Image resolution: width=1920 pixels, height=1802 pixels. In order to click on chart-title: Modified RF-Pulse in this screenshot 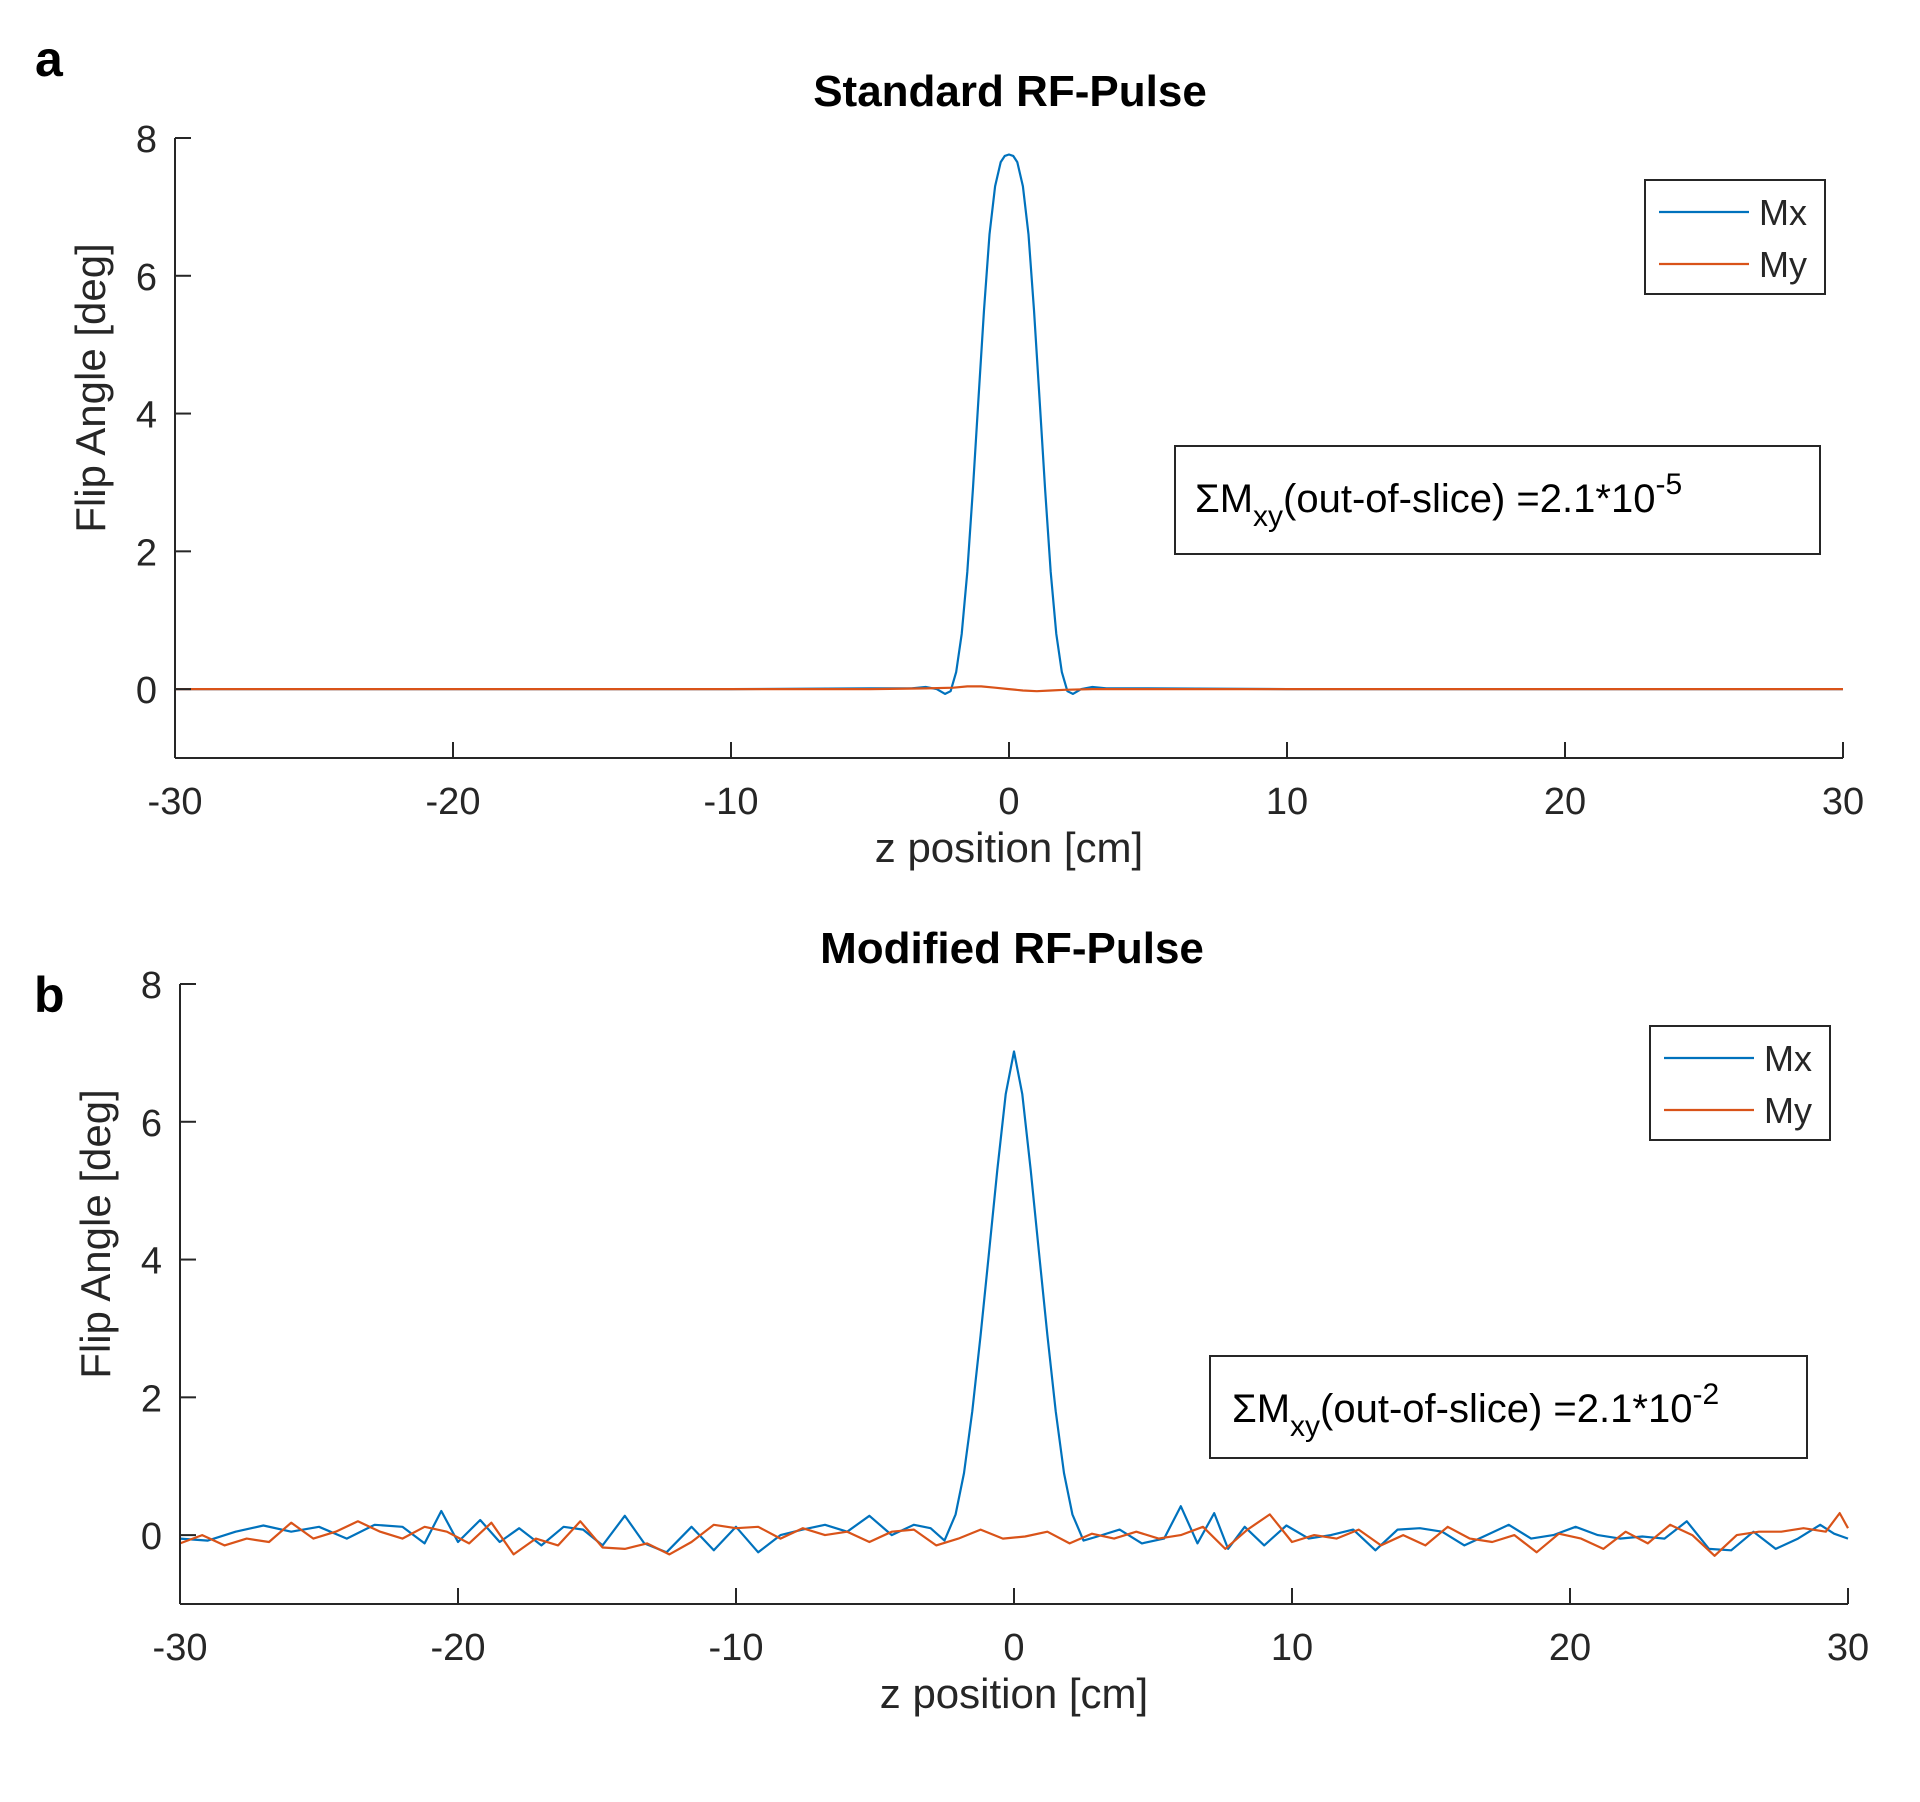, I will do `click(1012, 948)`.